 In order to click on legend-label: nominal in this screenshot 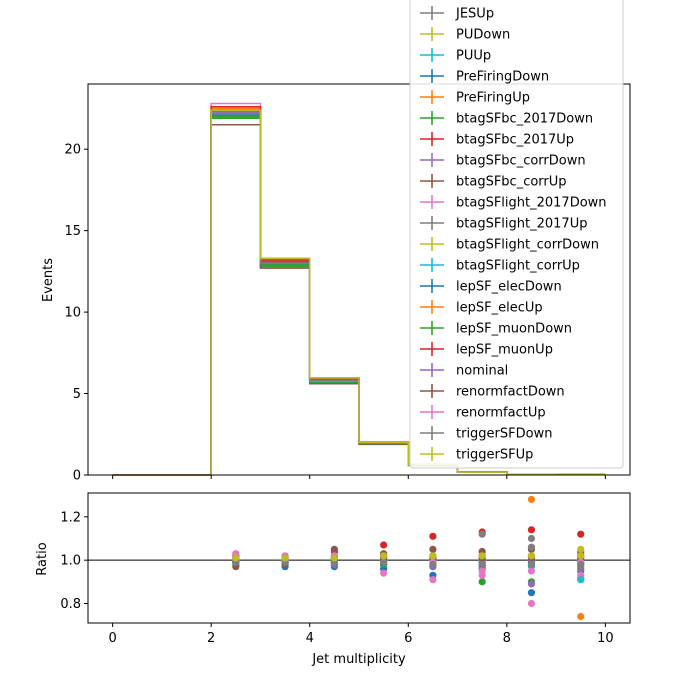, I will do `click(482, 371)`.